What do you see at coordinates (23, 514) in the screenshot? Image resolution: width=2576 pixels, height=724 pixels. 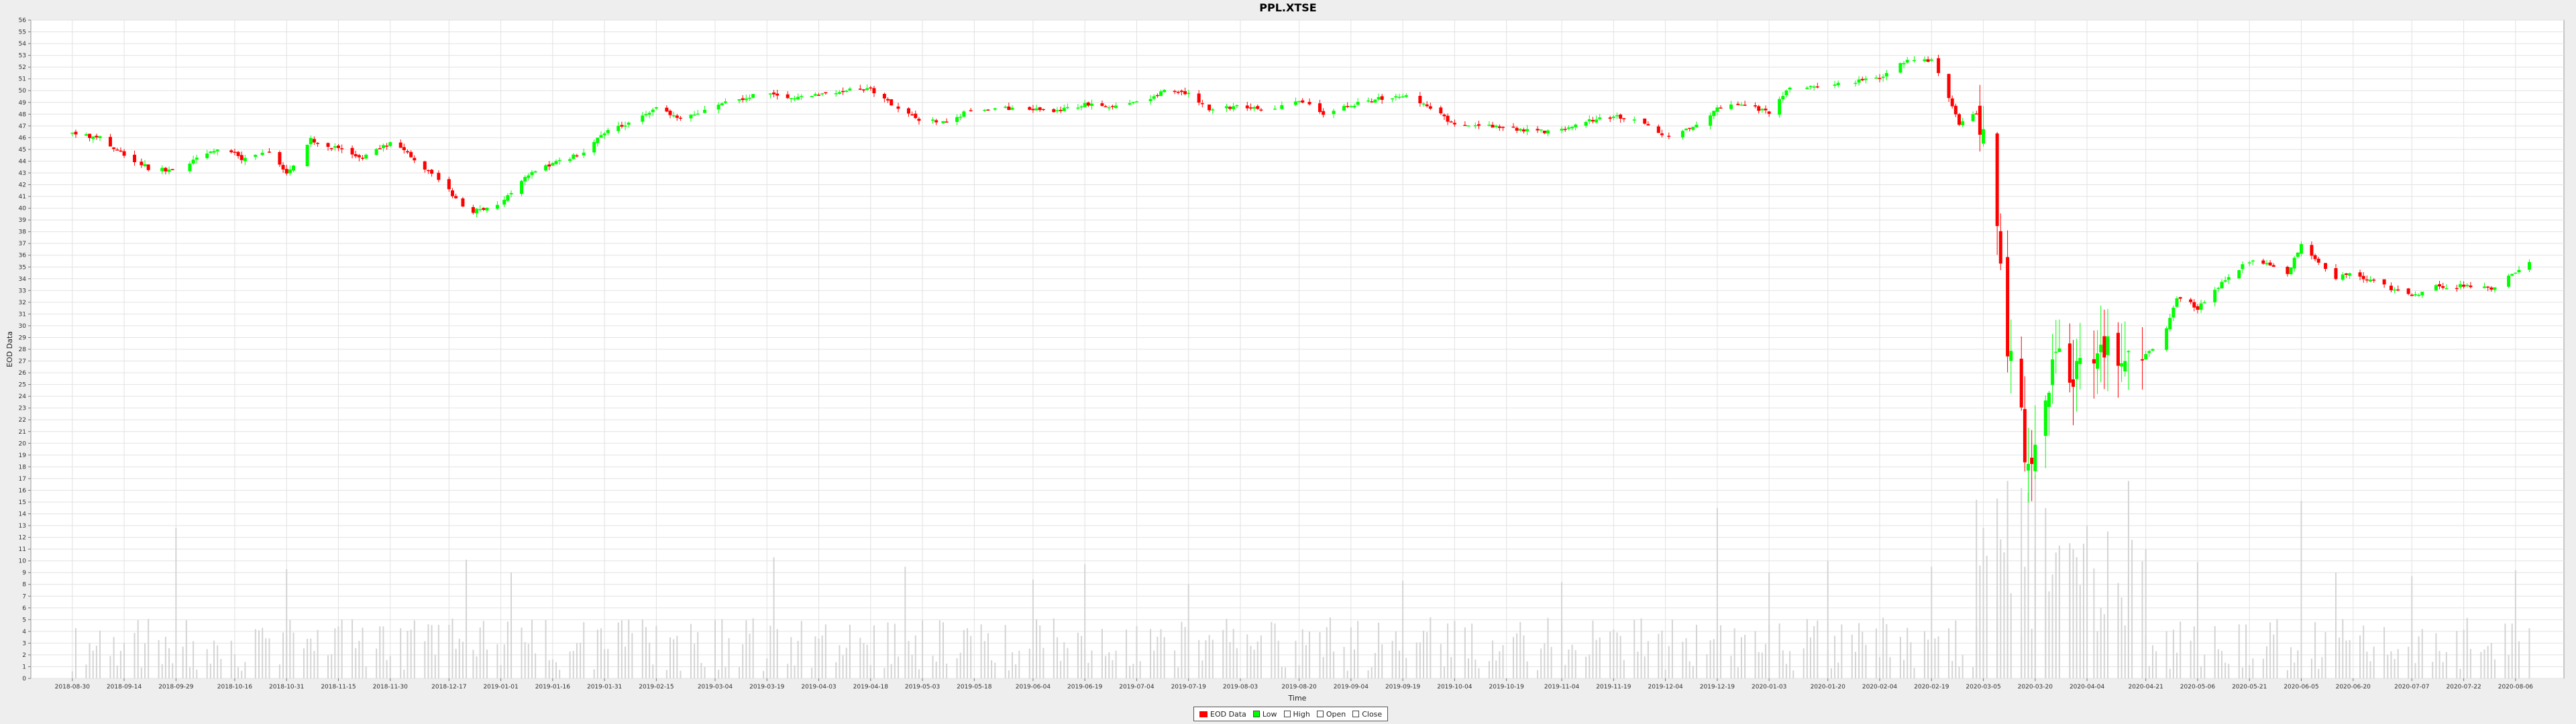 I see `y-tick-label: 14` at bounding box center [23, 514].